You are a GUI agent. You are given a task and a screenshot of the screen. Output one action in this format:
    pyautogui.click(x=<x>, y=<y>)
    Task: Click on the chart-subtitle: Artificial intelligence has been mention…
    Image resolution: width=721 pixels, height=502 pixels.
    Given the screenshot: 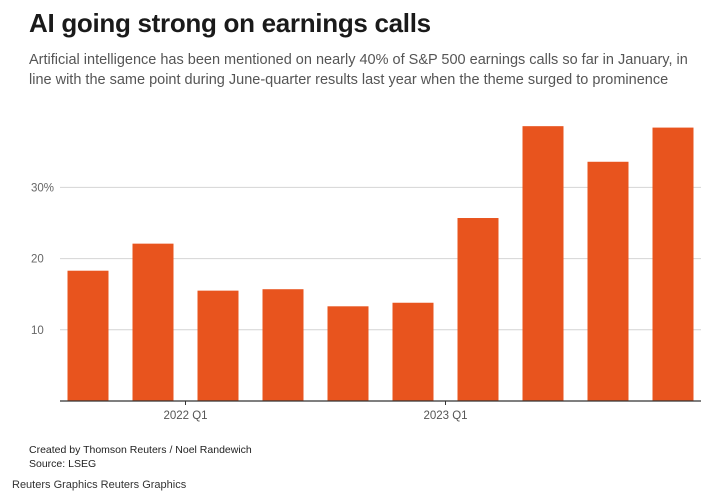 What is the action you would take?
    pyautogui.click(x=358, y=70)
    